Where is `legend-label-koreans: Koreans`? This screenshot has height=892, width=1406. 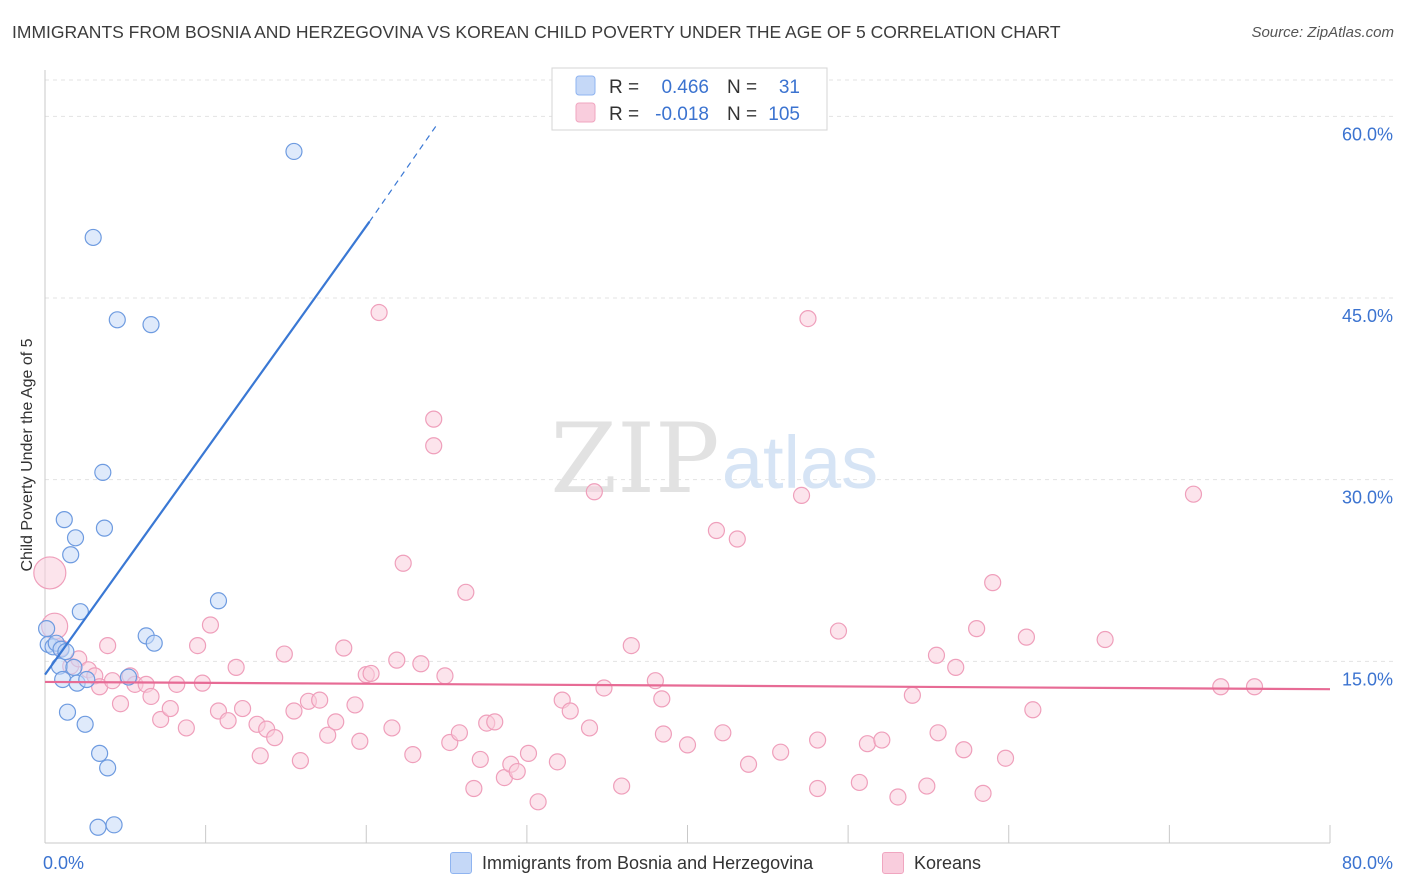 legend-label-koreans: Koreans is located at coordinates (948, 862).